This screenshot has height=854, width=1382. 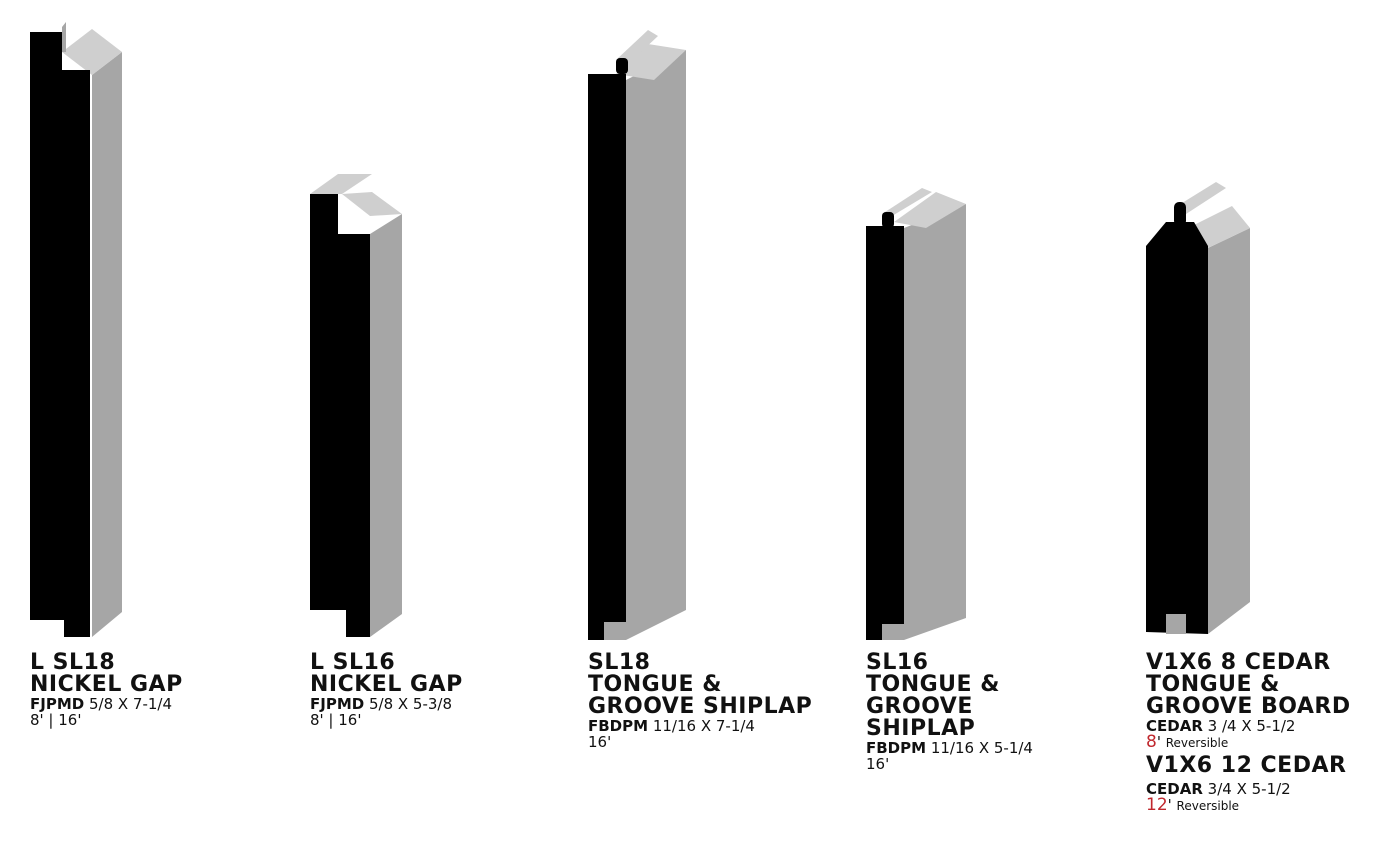 I want to click on product-size: 11/16 X 7-1/4, so click(x=703, y=726).